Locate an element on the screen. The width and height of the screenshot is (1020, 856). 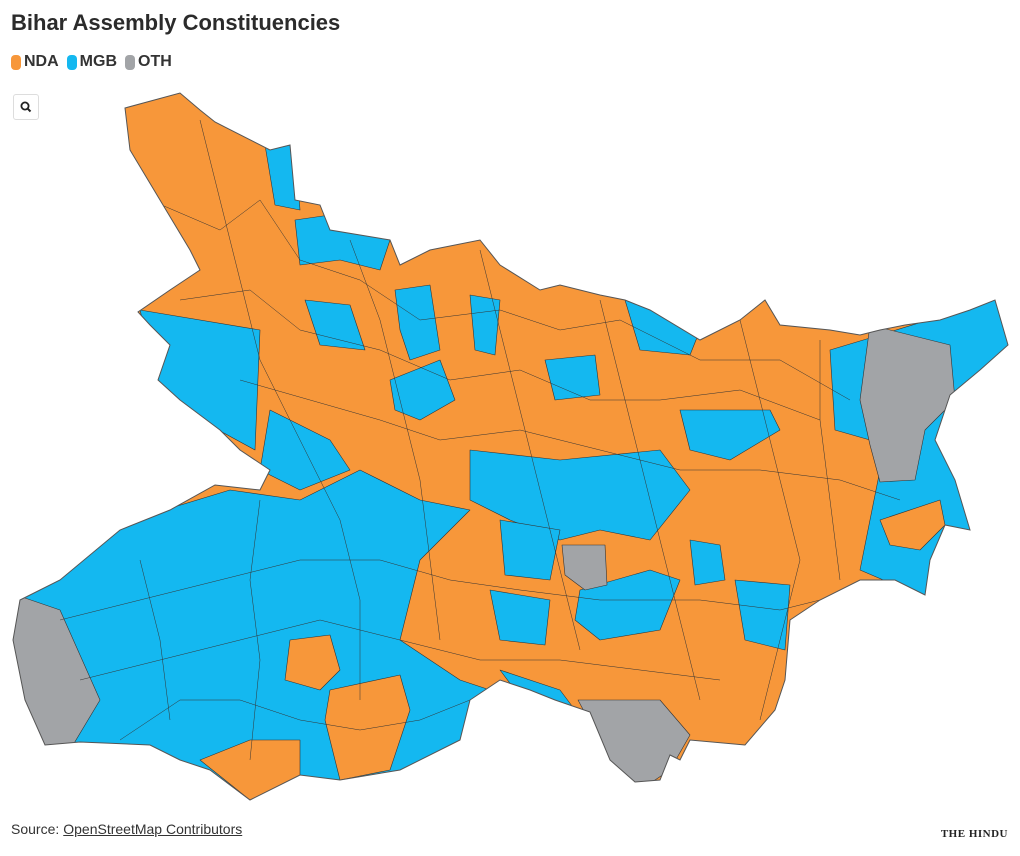
legend: NDA MGB OTH is located at coordinates (91, 62).